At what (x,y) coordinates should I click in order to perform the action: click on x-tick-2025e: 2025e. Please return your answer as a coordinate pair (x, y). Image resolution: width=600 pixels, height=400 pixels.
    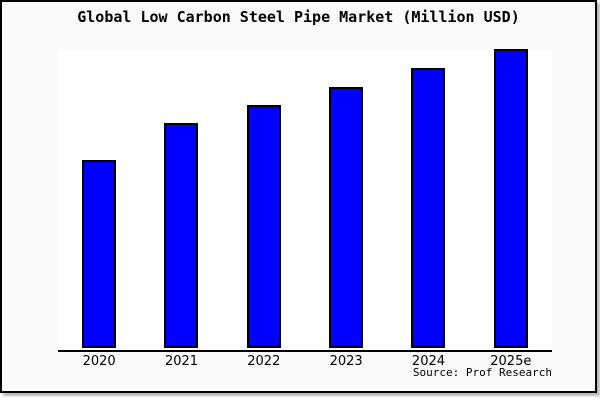
    Looking at the image, I should click on (511, 361).